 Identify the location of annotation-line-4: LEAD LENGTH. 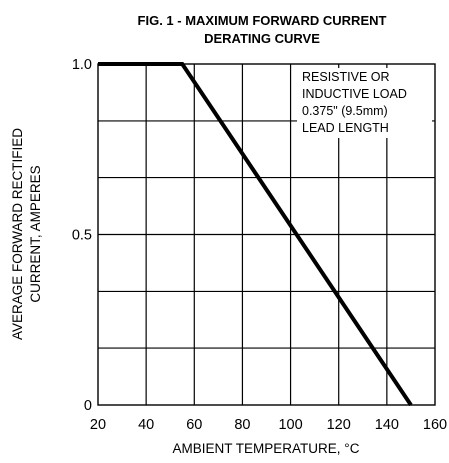
(345, 128).